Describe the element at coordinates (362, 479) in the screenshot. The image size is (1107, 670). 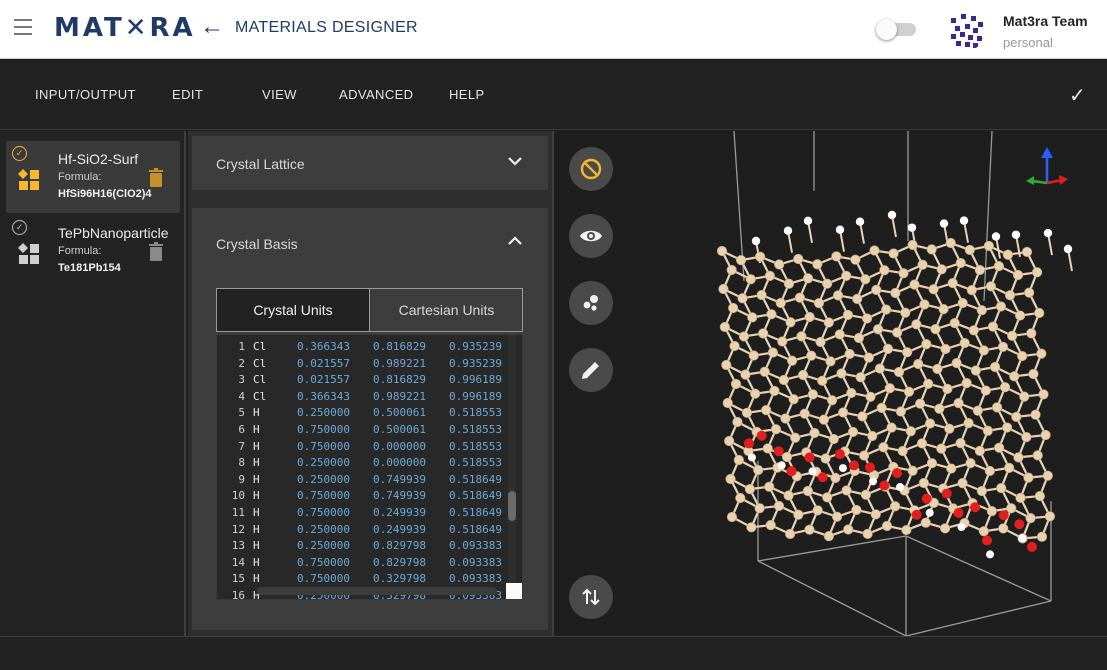
I see `basis-row: 9 H 0.250000 0.749939 0.518649` at that location.